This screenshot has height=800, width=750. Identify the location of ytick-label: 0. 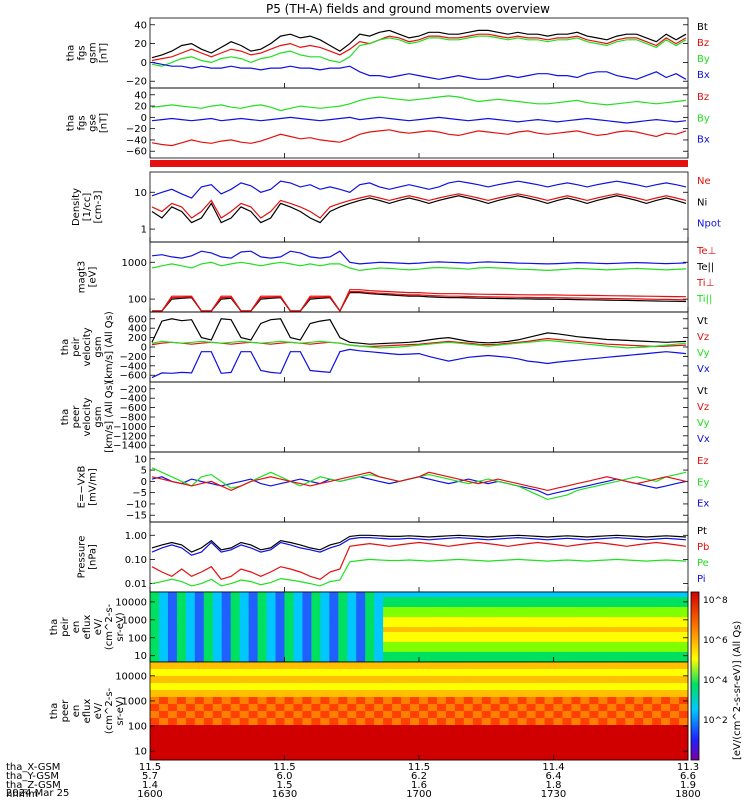
(144, 118).